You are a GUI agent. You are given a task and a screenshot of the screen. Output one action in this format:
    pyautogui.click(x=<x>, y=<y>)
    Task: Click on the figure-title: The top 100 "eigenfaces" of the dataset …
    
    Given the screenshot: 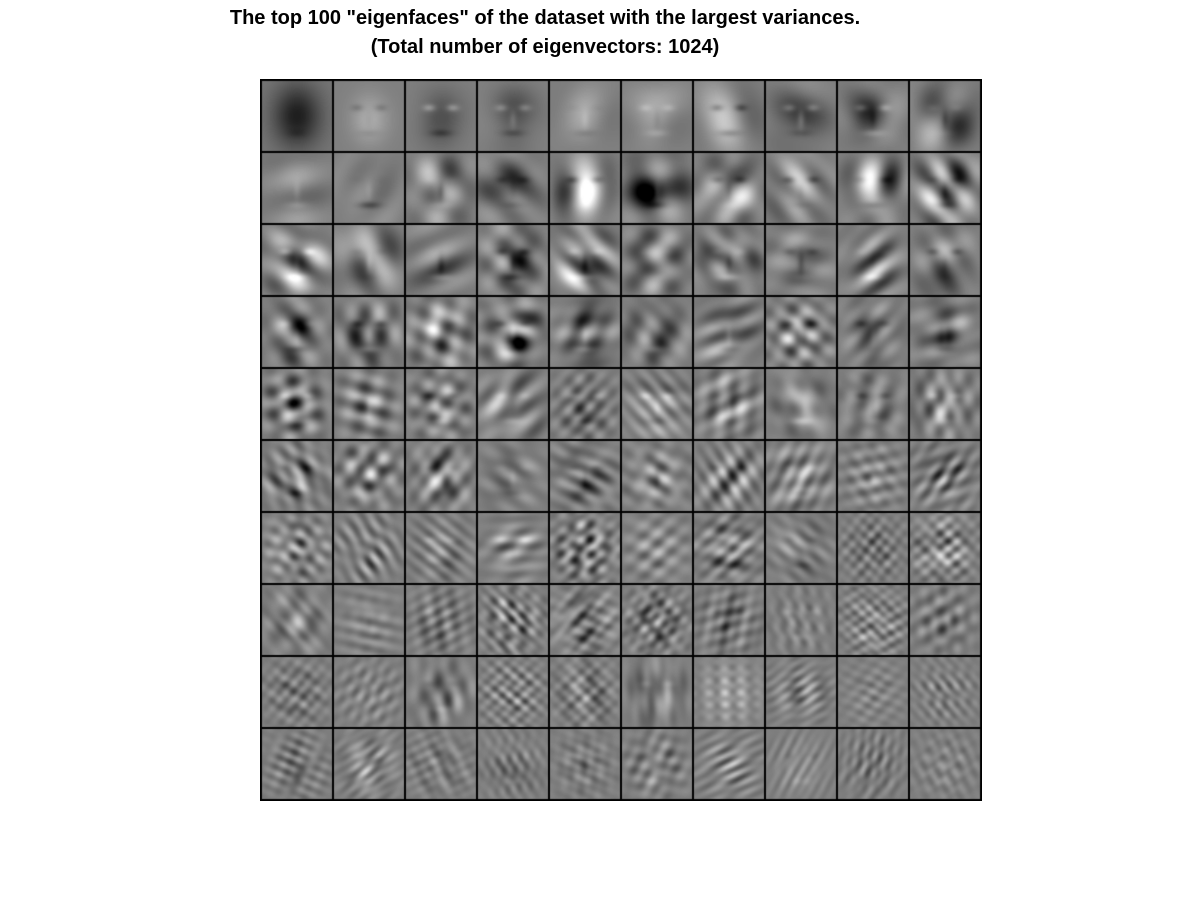 What is the action you would take?
    pyautogui.click(x=545, y=33)
    